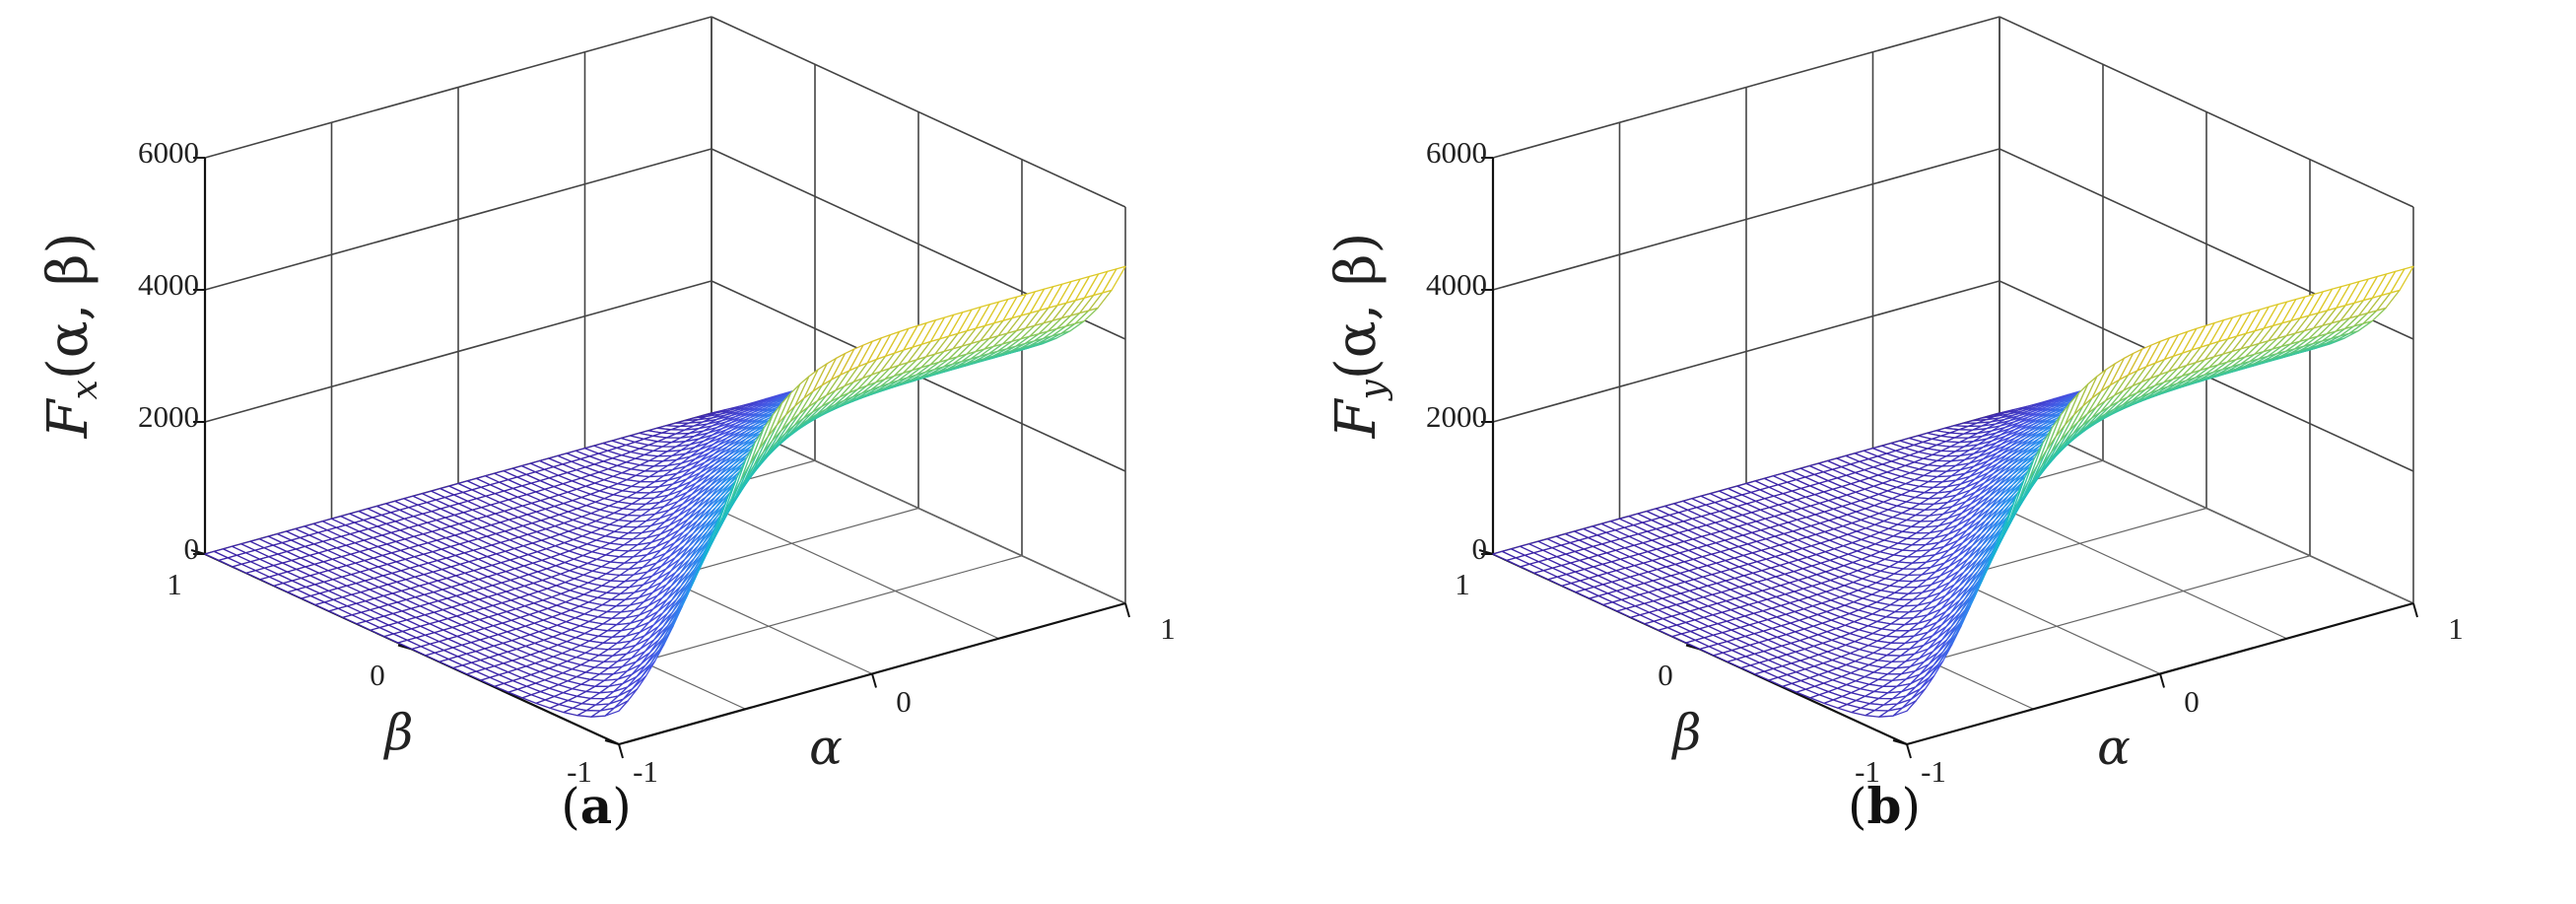 This screenshot has width=2576, height=904. I want to click on caption-b: (b), so click(1884, 806).